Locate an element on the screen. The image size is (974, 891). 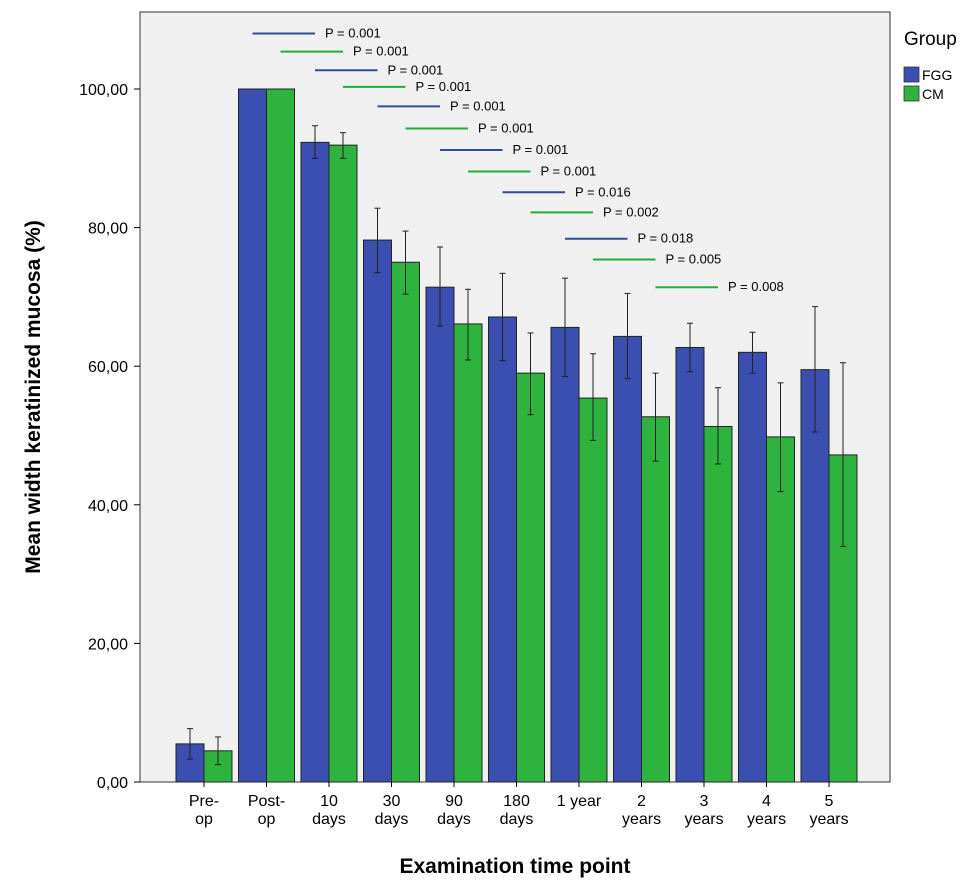
legend-label-fgg: FGG is located at coordinates (937, 75).